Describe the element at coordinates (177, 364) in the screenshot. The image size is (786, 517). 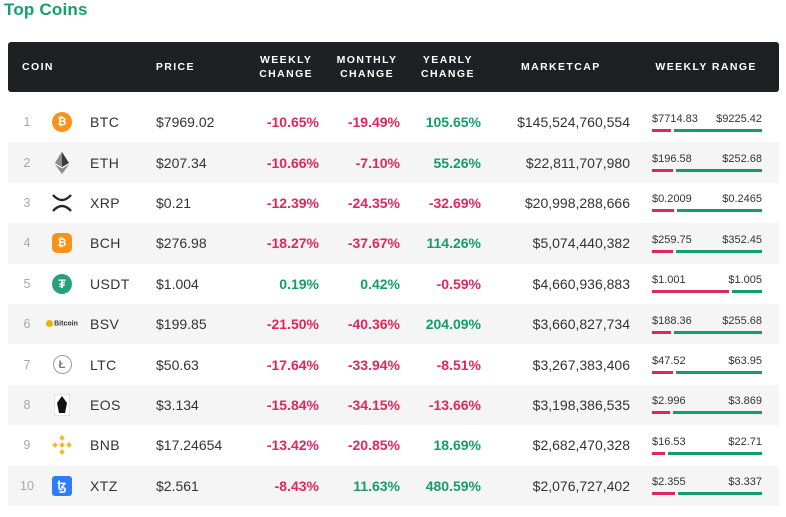
I see `coin-price: $50.63` at that location.